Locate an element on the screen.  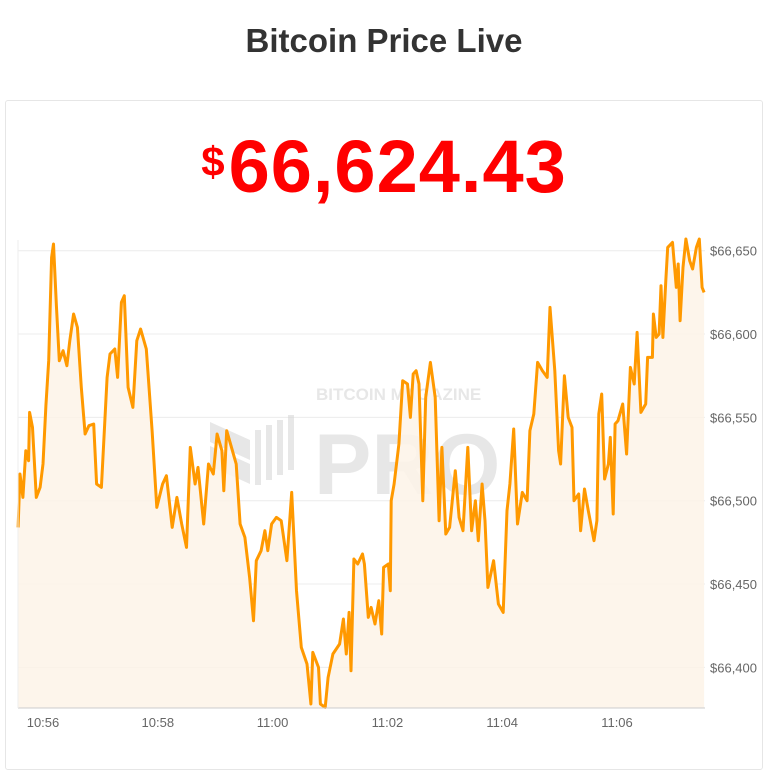
current-price: $66,624.43 is located at coordinates (384, 166).